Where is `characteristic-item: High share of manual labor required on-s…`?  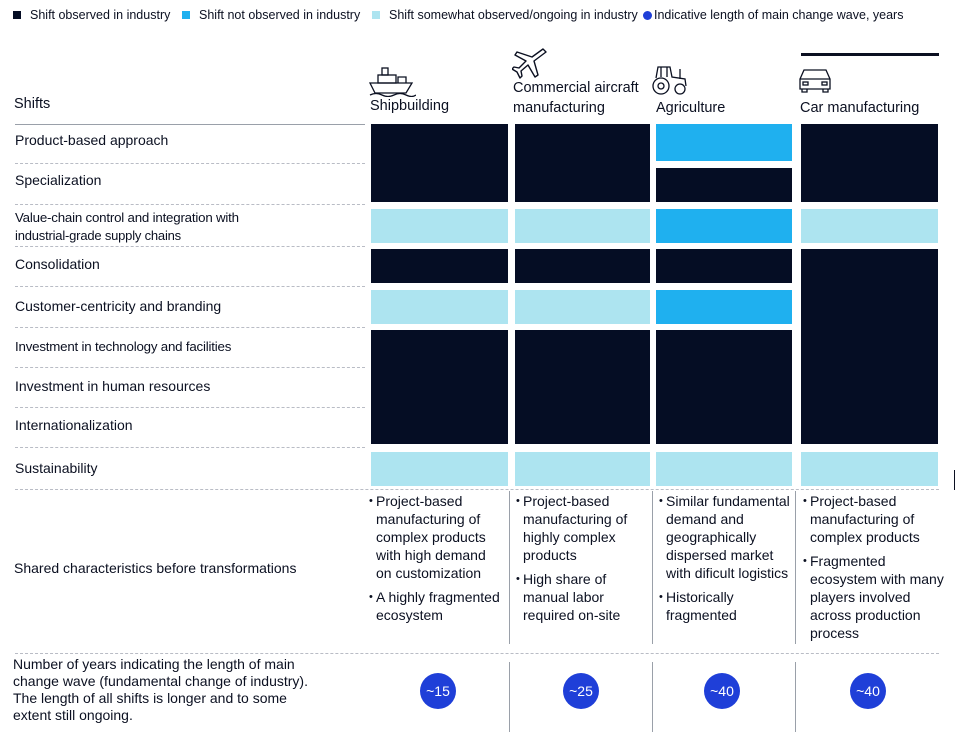
characteristic-item: High share of manual labor required on-s… is located at coordinates (581, 597).